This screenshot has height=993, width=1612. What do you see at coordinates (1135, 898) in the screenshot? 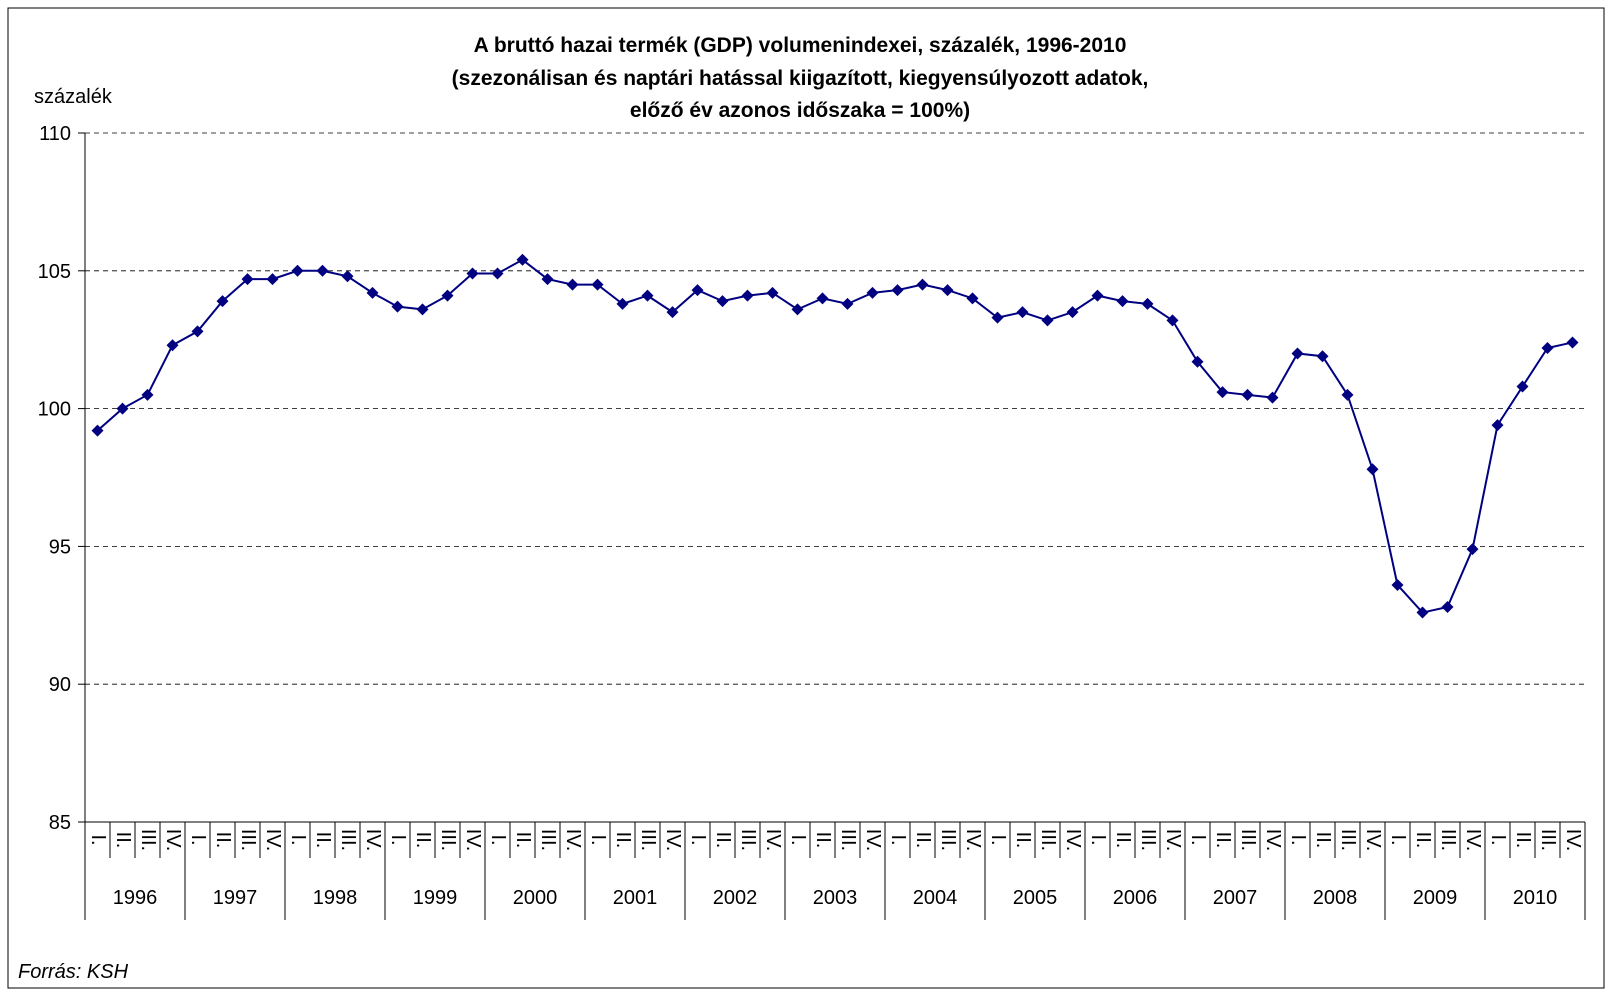
I see `year-label: 2006` at bounding box center [1135, 898].